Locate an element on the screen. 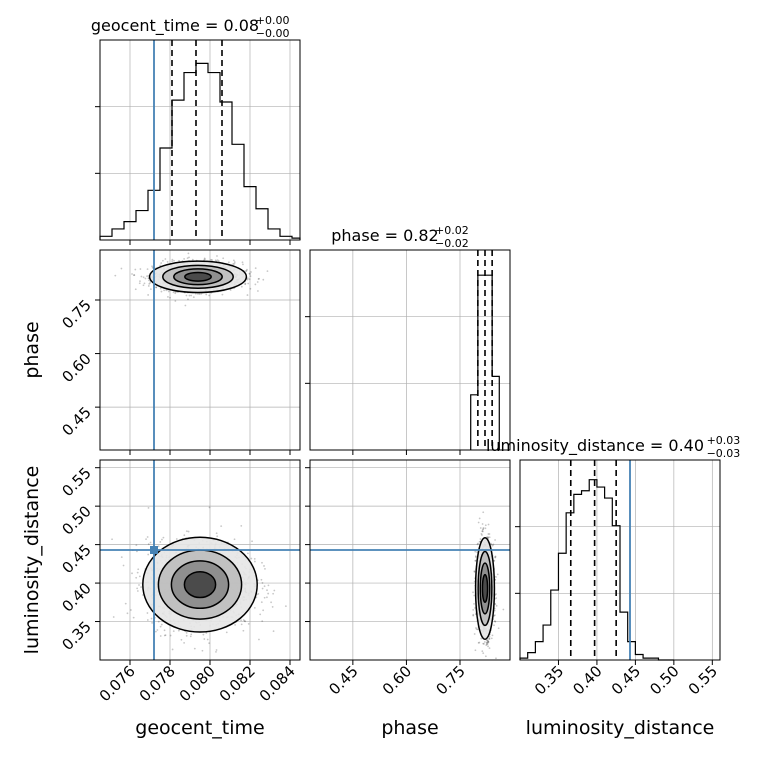 Image resolution: width=760 pixels, height=760 pixels. hist-frame-luminosity-distance is located at coordinates (620, 560).